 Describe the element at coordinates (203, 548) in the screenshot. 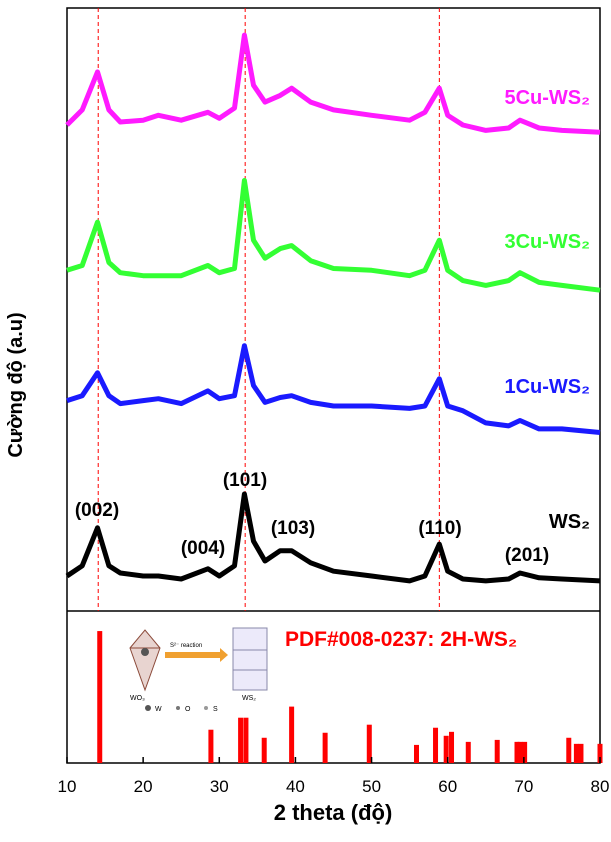

I see `peak-label: (004)` at that location.